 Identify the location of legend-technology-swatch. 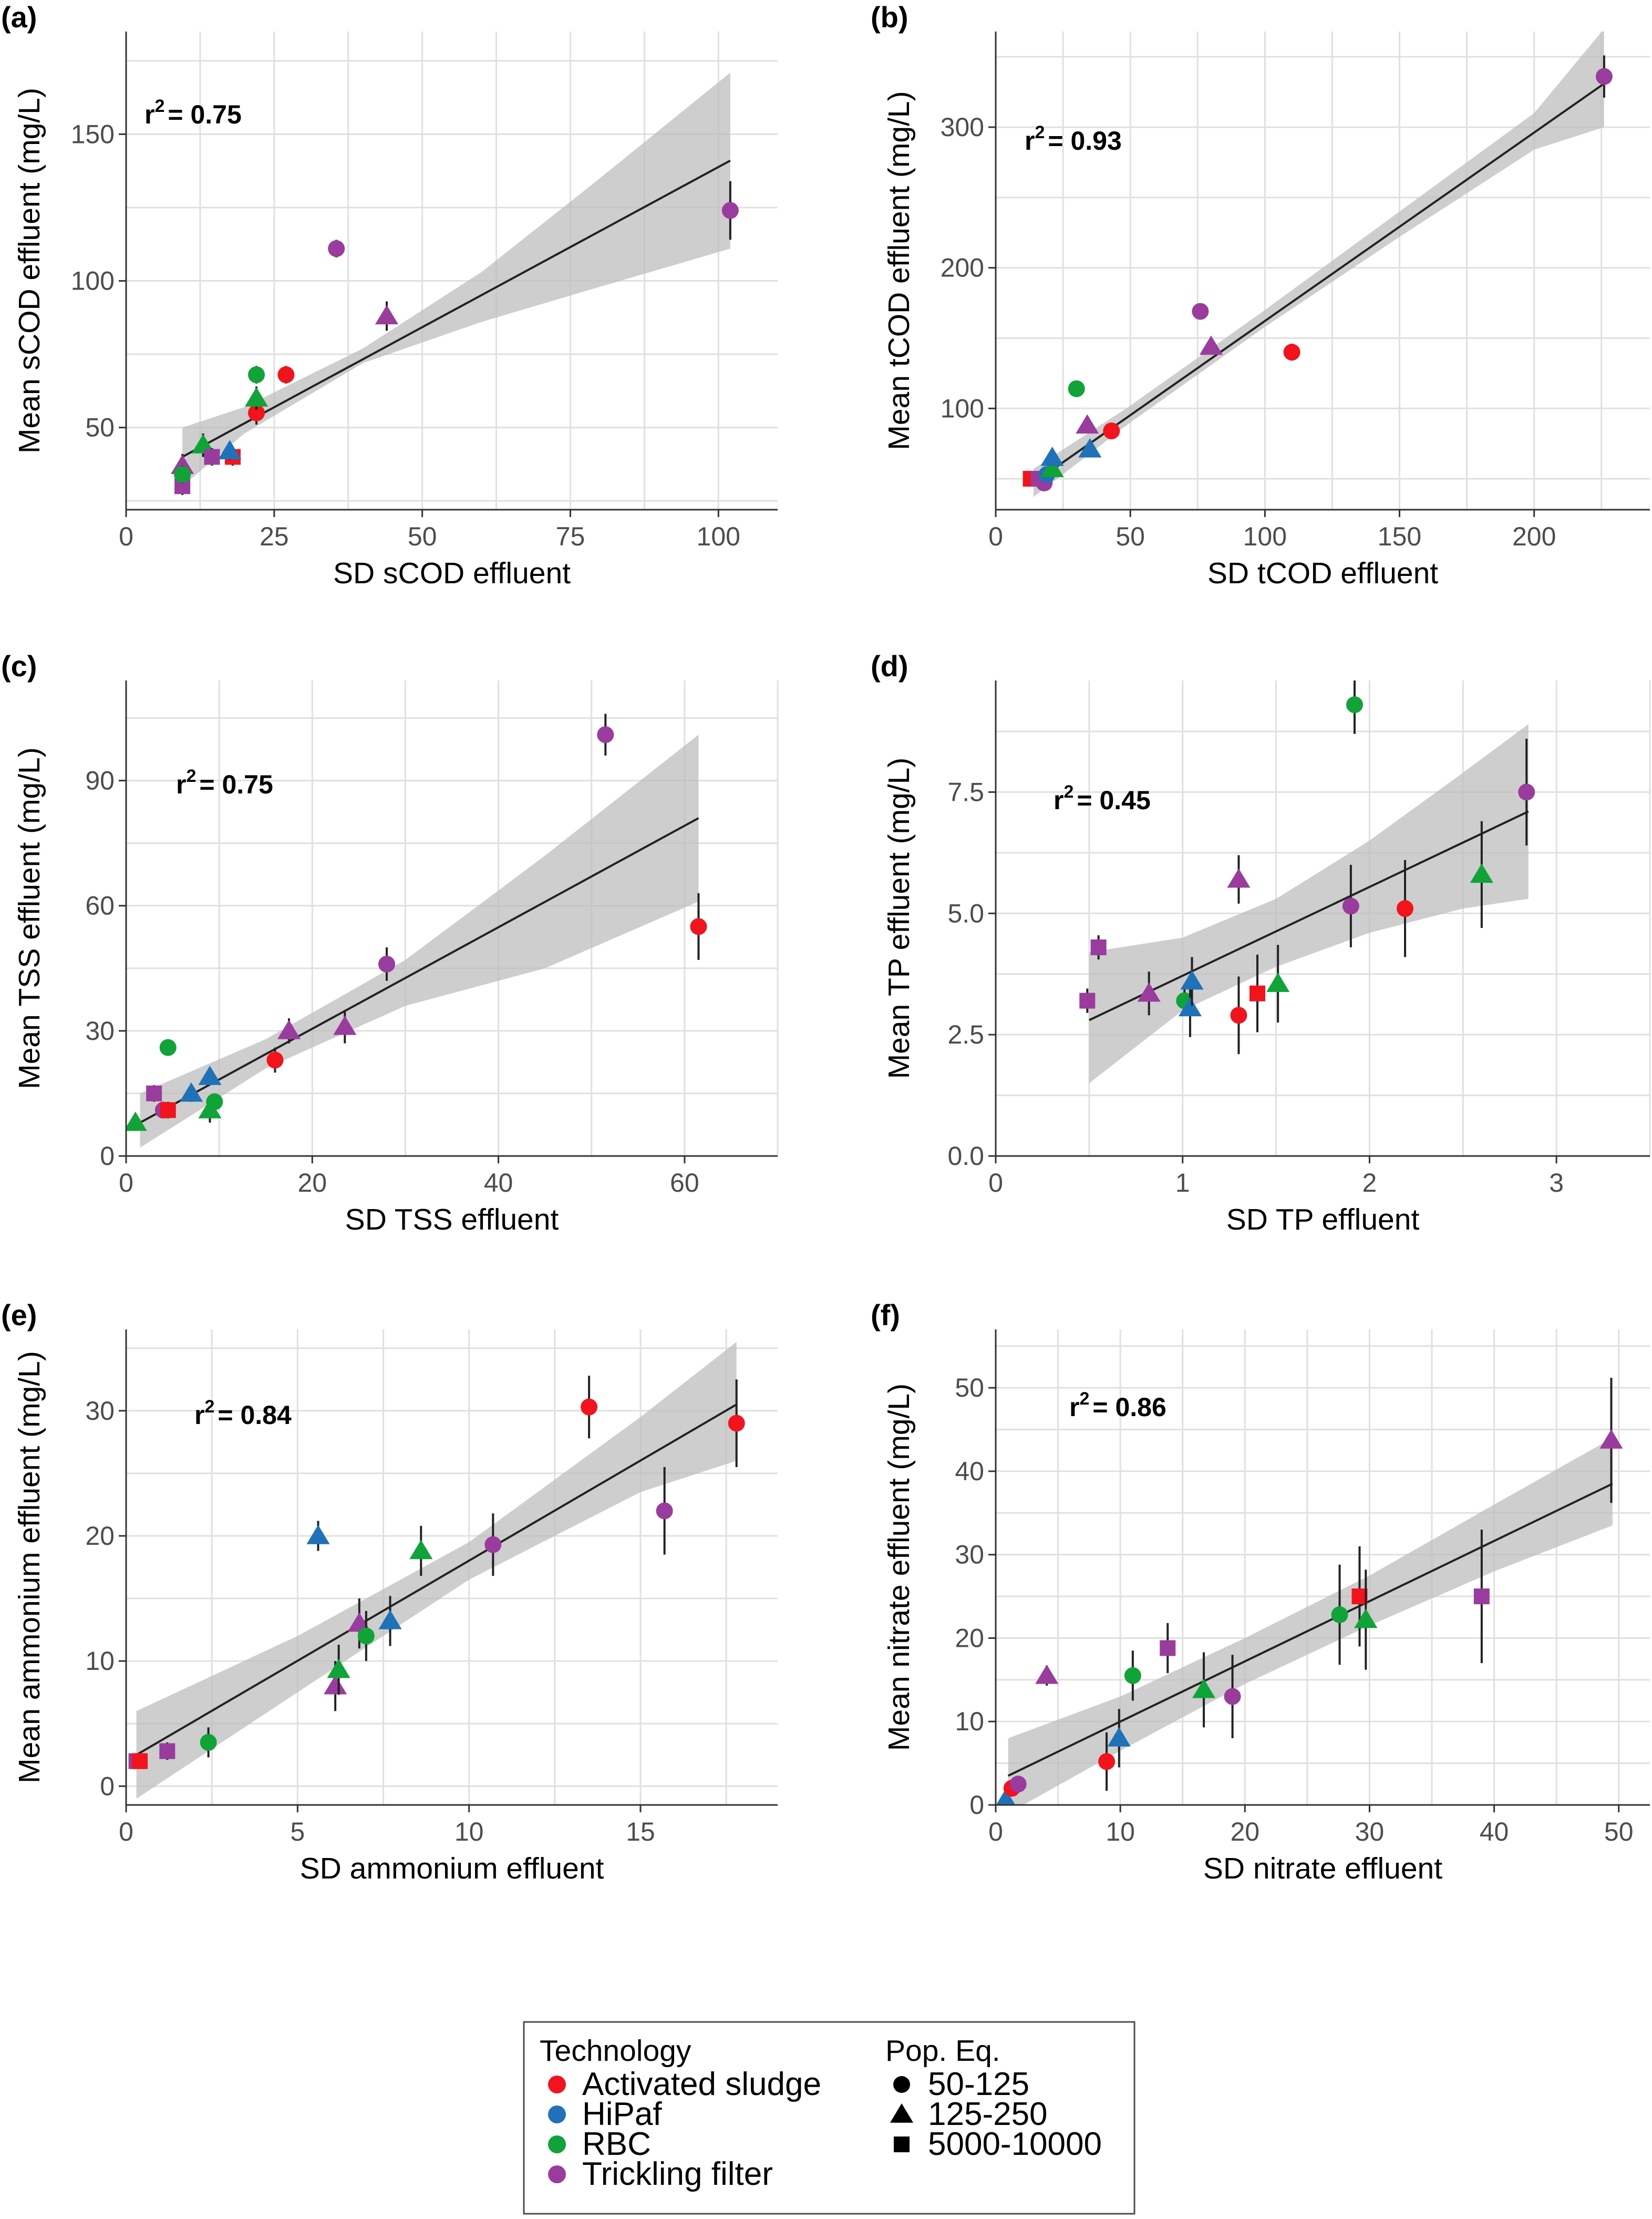
(557, 2114).